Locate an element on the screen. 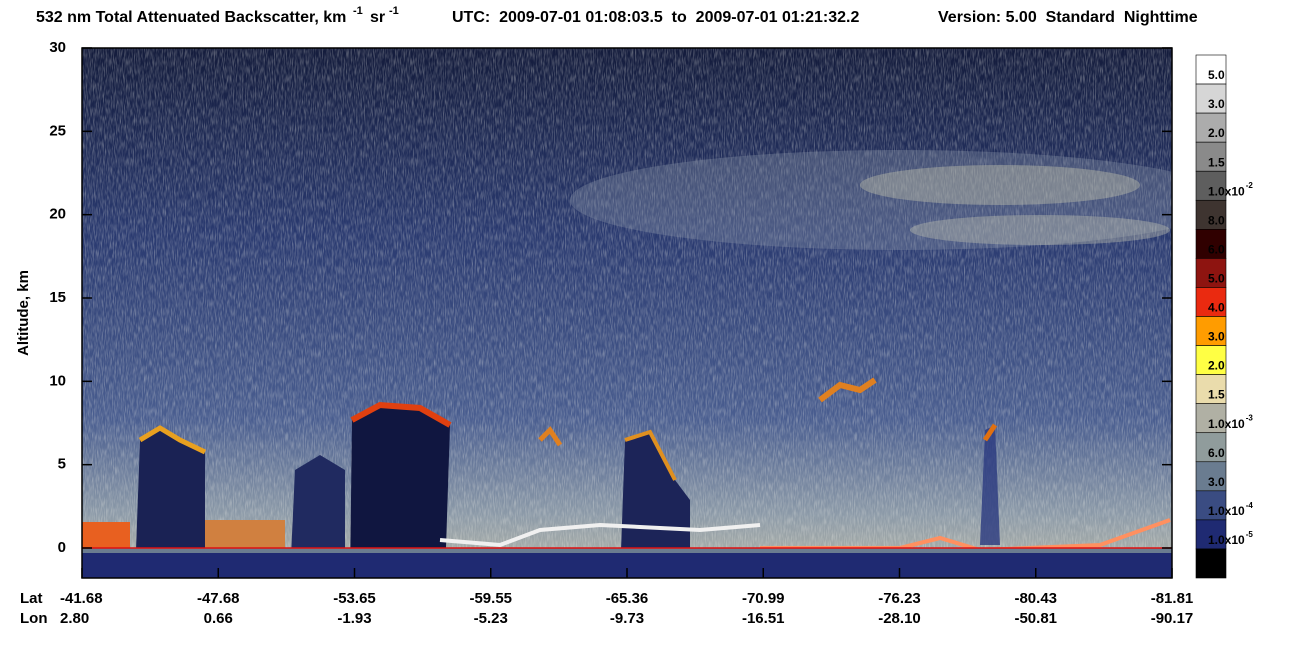 The image size is (1300, 672). y-tick-label: 5 is located at coordinates (62, 464).